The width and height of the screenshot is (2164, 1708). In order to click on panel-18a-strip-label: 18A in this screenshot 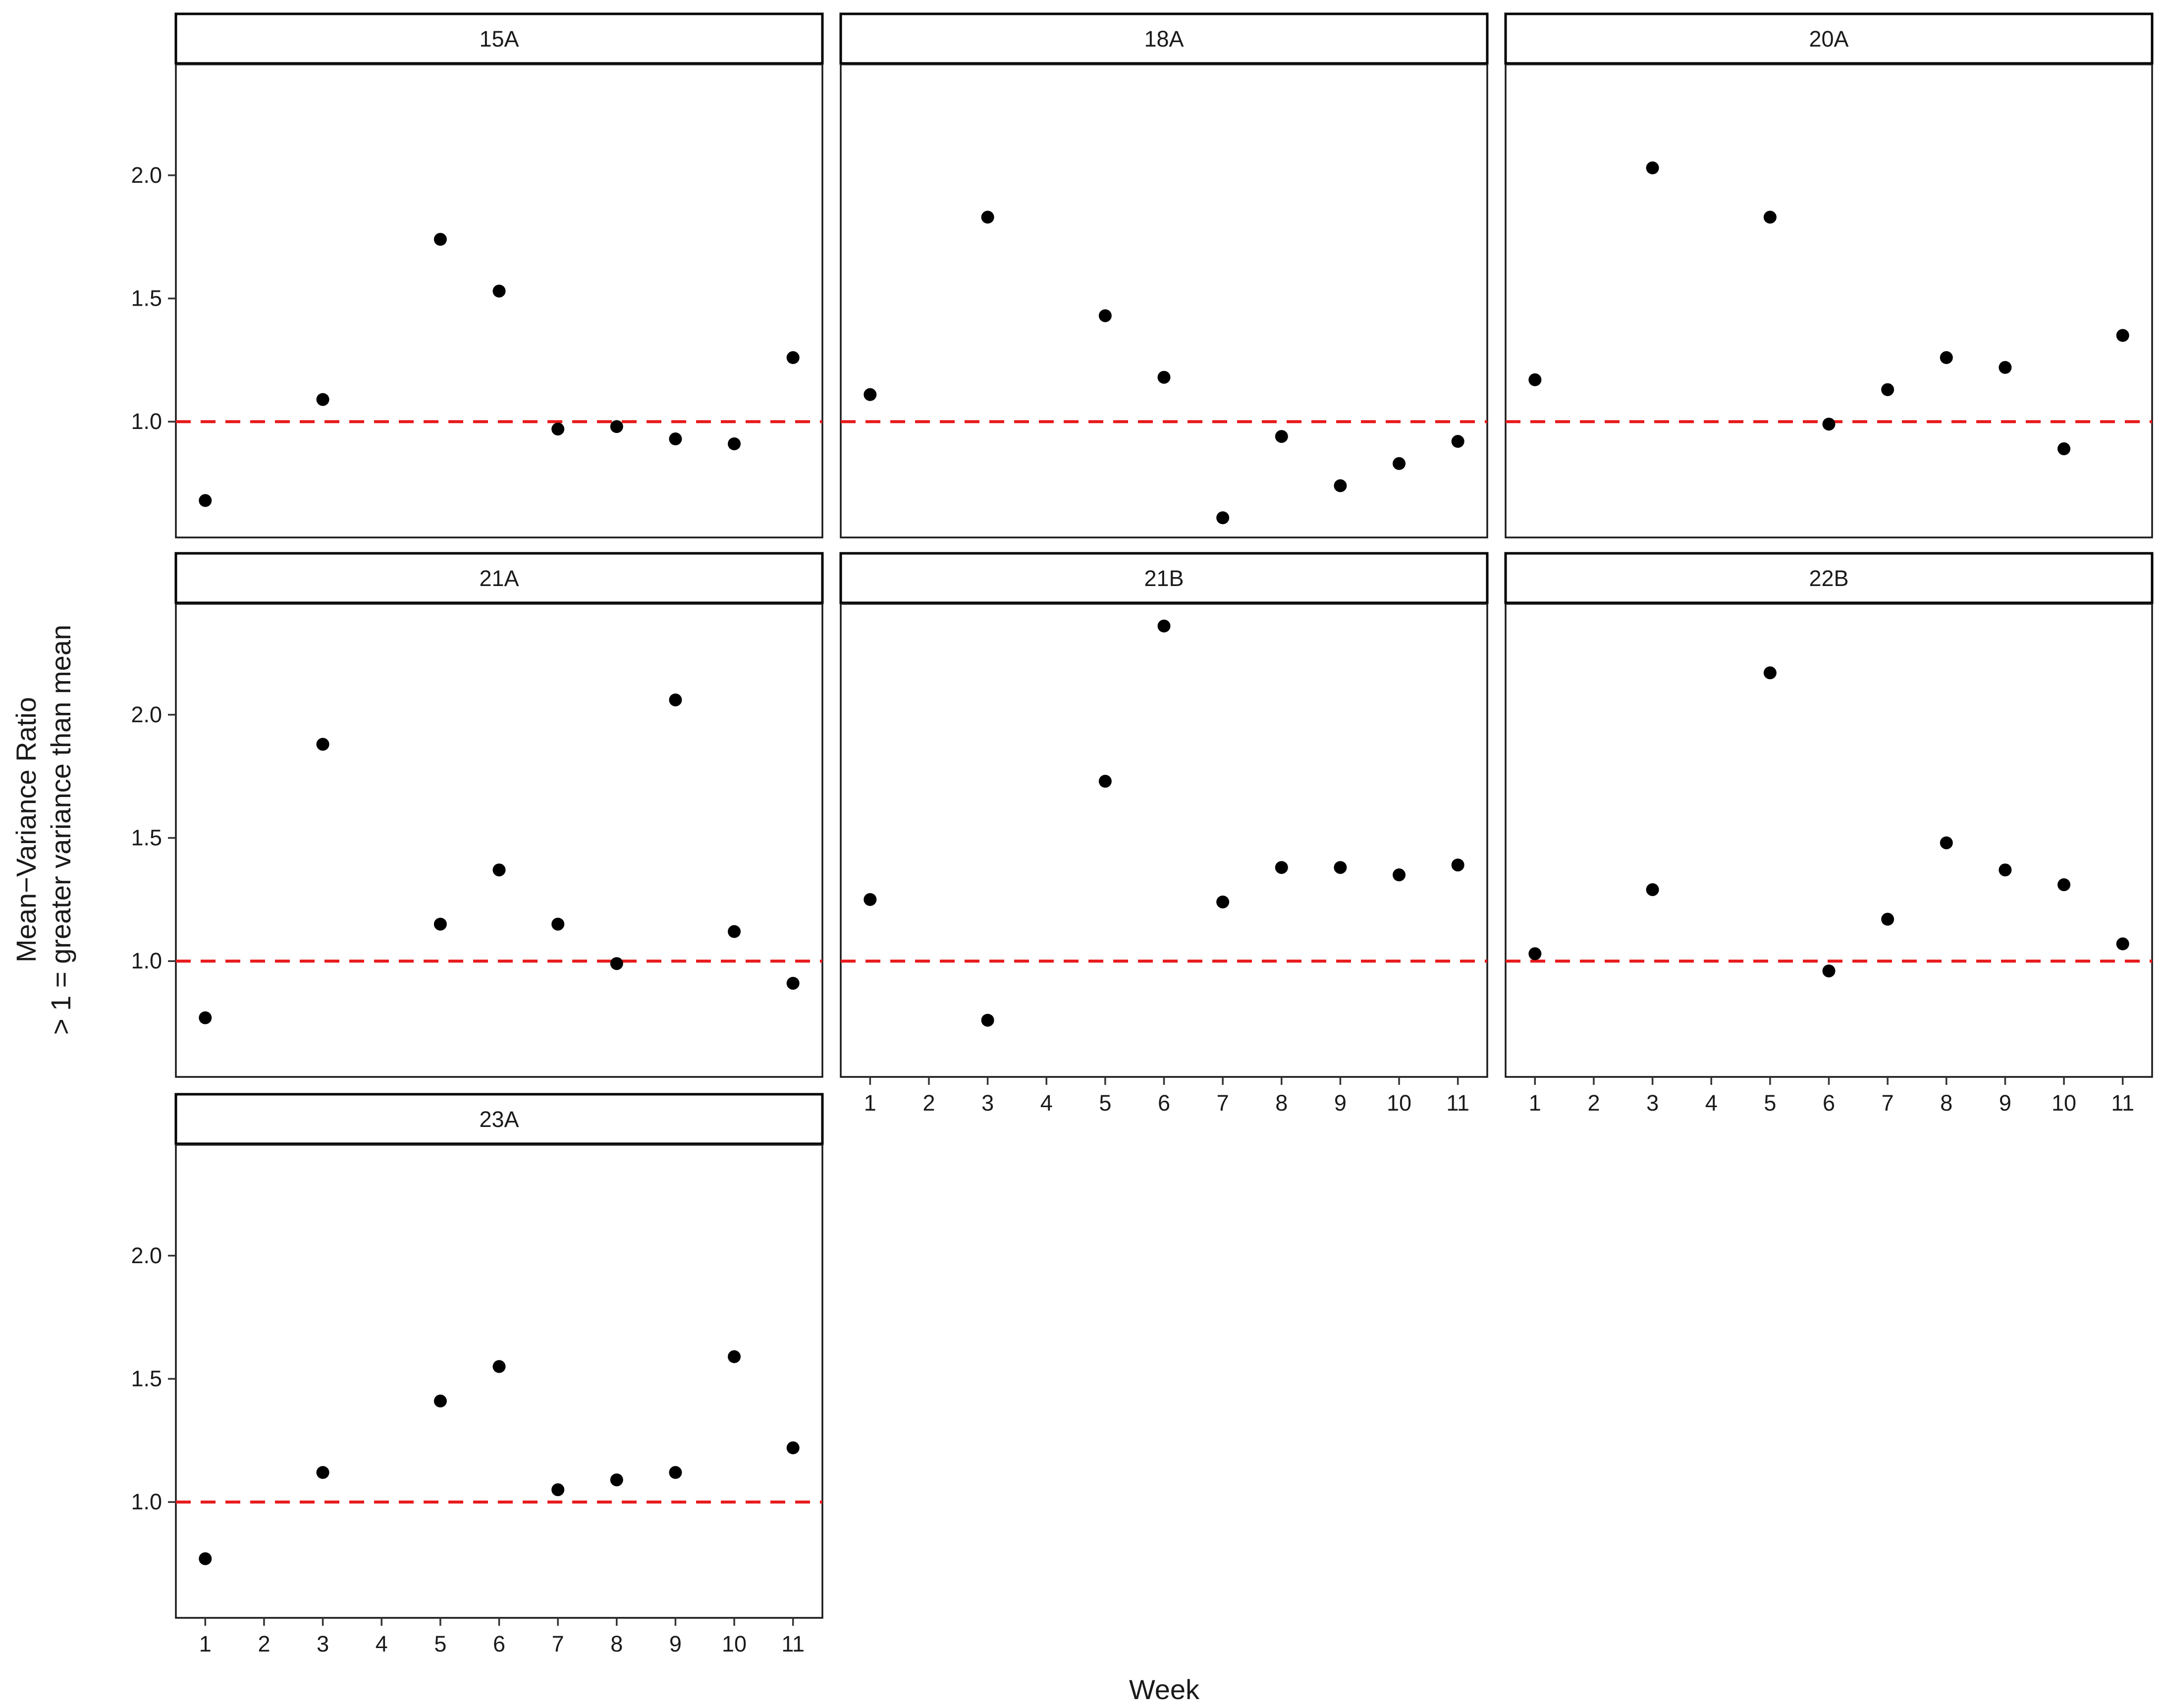, I will do `click(1164, 39)`.